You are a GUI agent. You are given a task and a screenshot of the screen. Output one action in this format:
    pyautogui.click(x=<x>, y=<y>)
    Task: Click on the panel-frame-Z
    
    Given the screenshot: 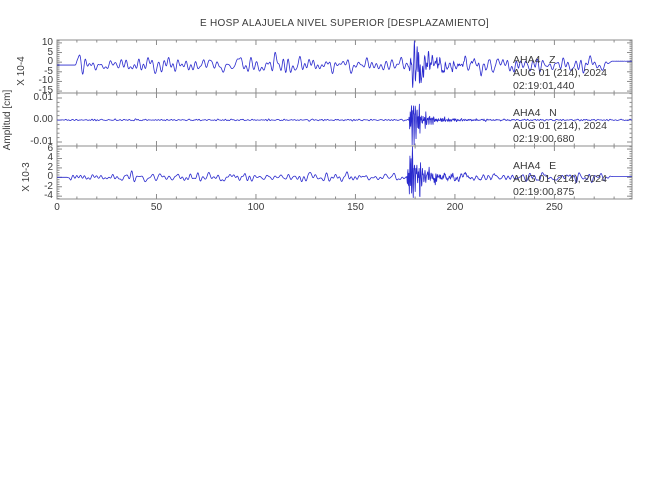 What is the action you would take?
    pyautogui.click(x=344, y=66)
    